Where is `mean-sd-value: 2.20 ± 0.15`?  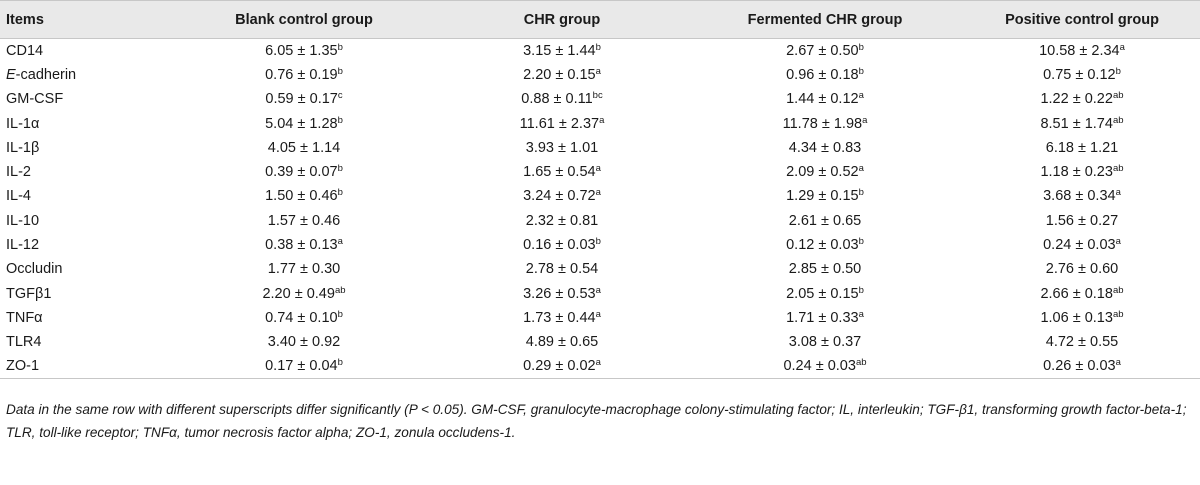 mean-sd-value: 2.20 ± 0.15 is located at coordinates (559, 74).